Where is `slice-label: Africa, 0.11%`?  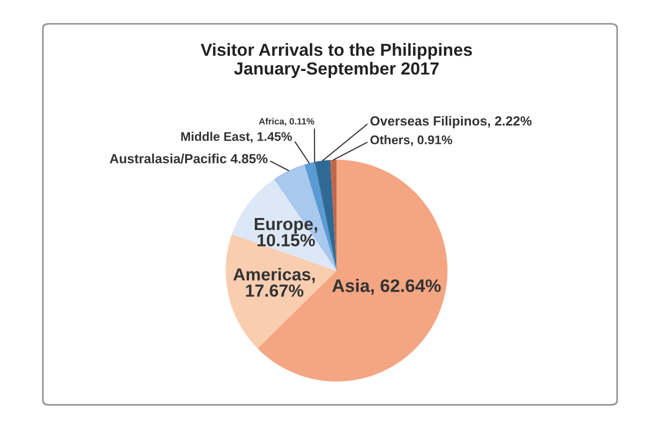
slice-label: Africa, 0.11% is located at coordinates (286, 122).